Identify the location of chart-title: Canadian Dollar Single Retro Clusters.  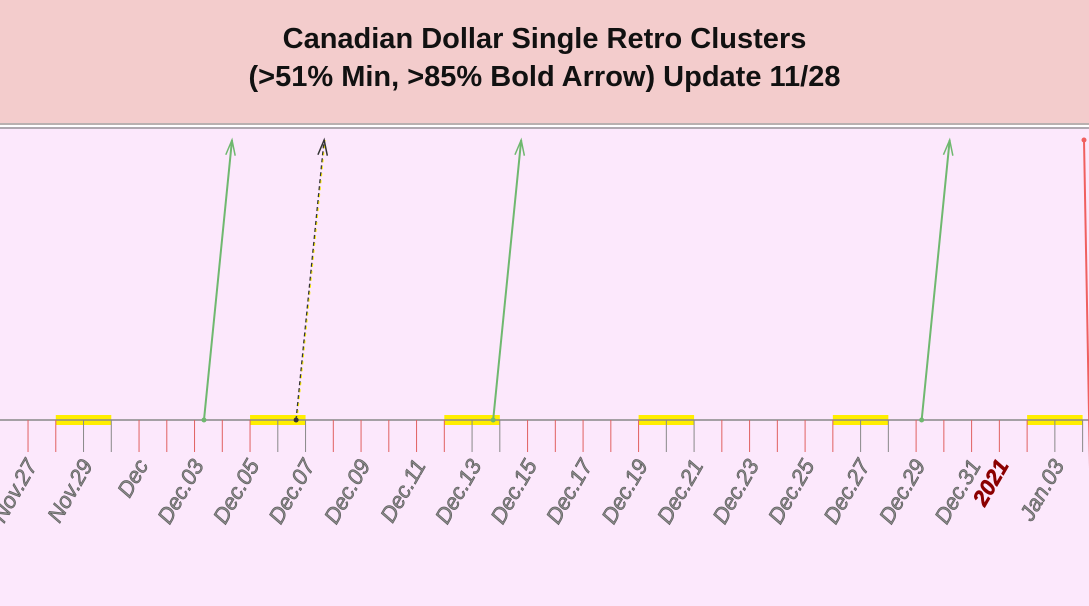
(544, 39).